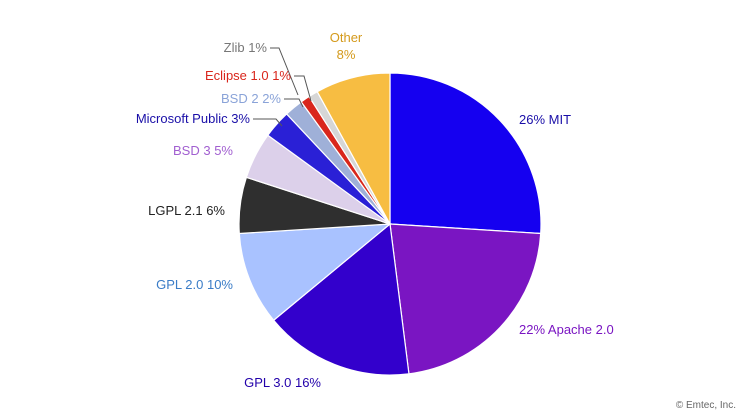  Describe the element at coordinates (465, 153) in the screenshot. I see `pie-slice-mit` at that location.